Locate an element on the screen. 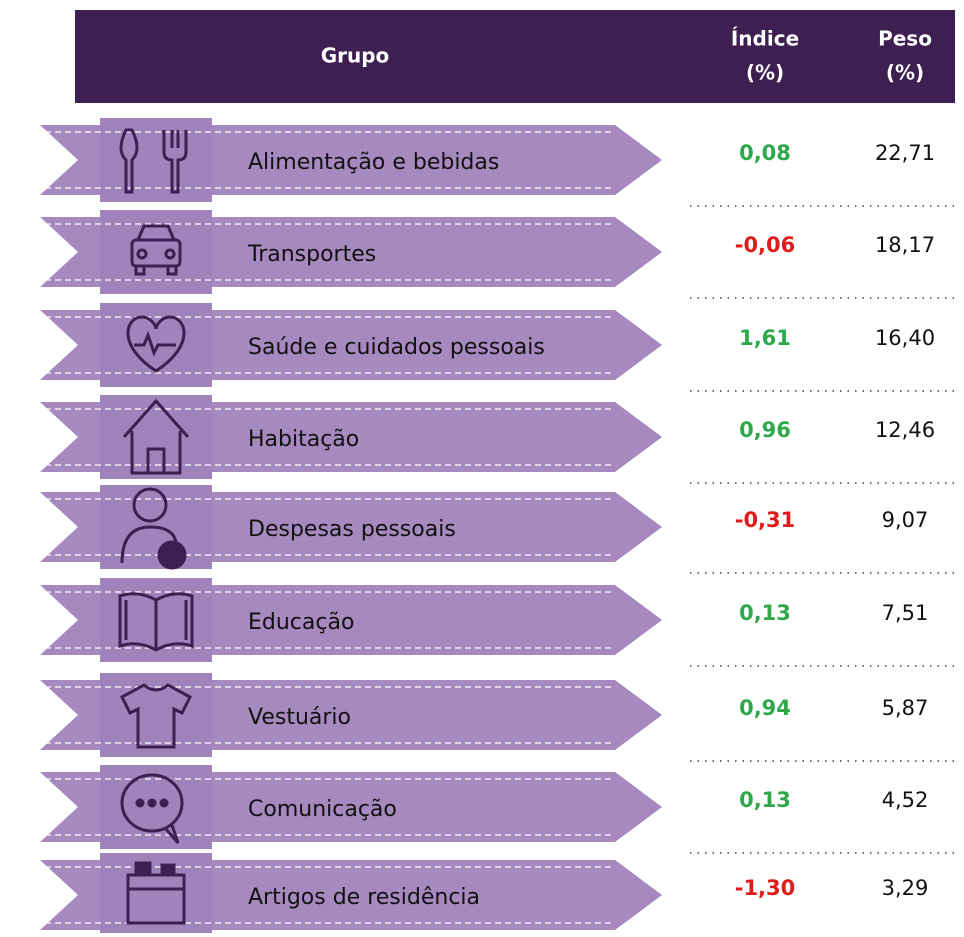 This screenshot has height=937, width=964. group-label: Habitação is located at coordinates (303, 439).